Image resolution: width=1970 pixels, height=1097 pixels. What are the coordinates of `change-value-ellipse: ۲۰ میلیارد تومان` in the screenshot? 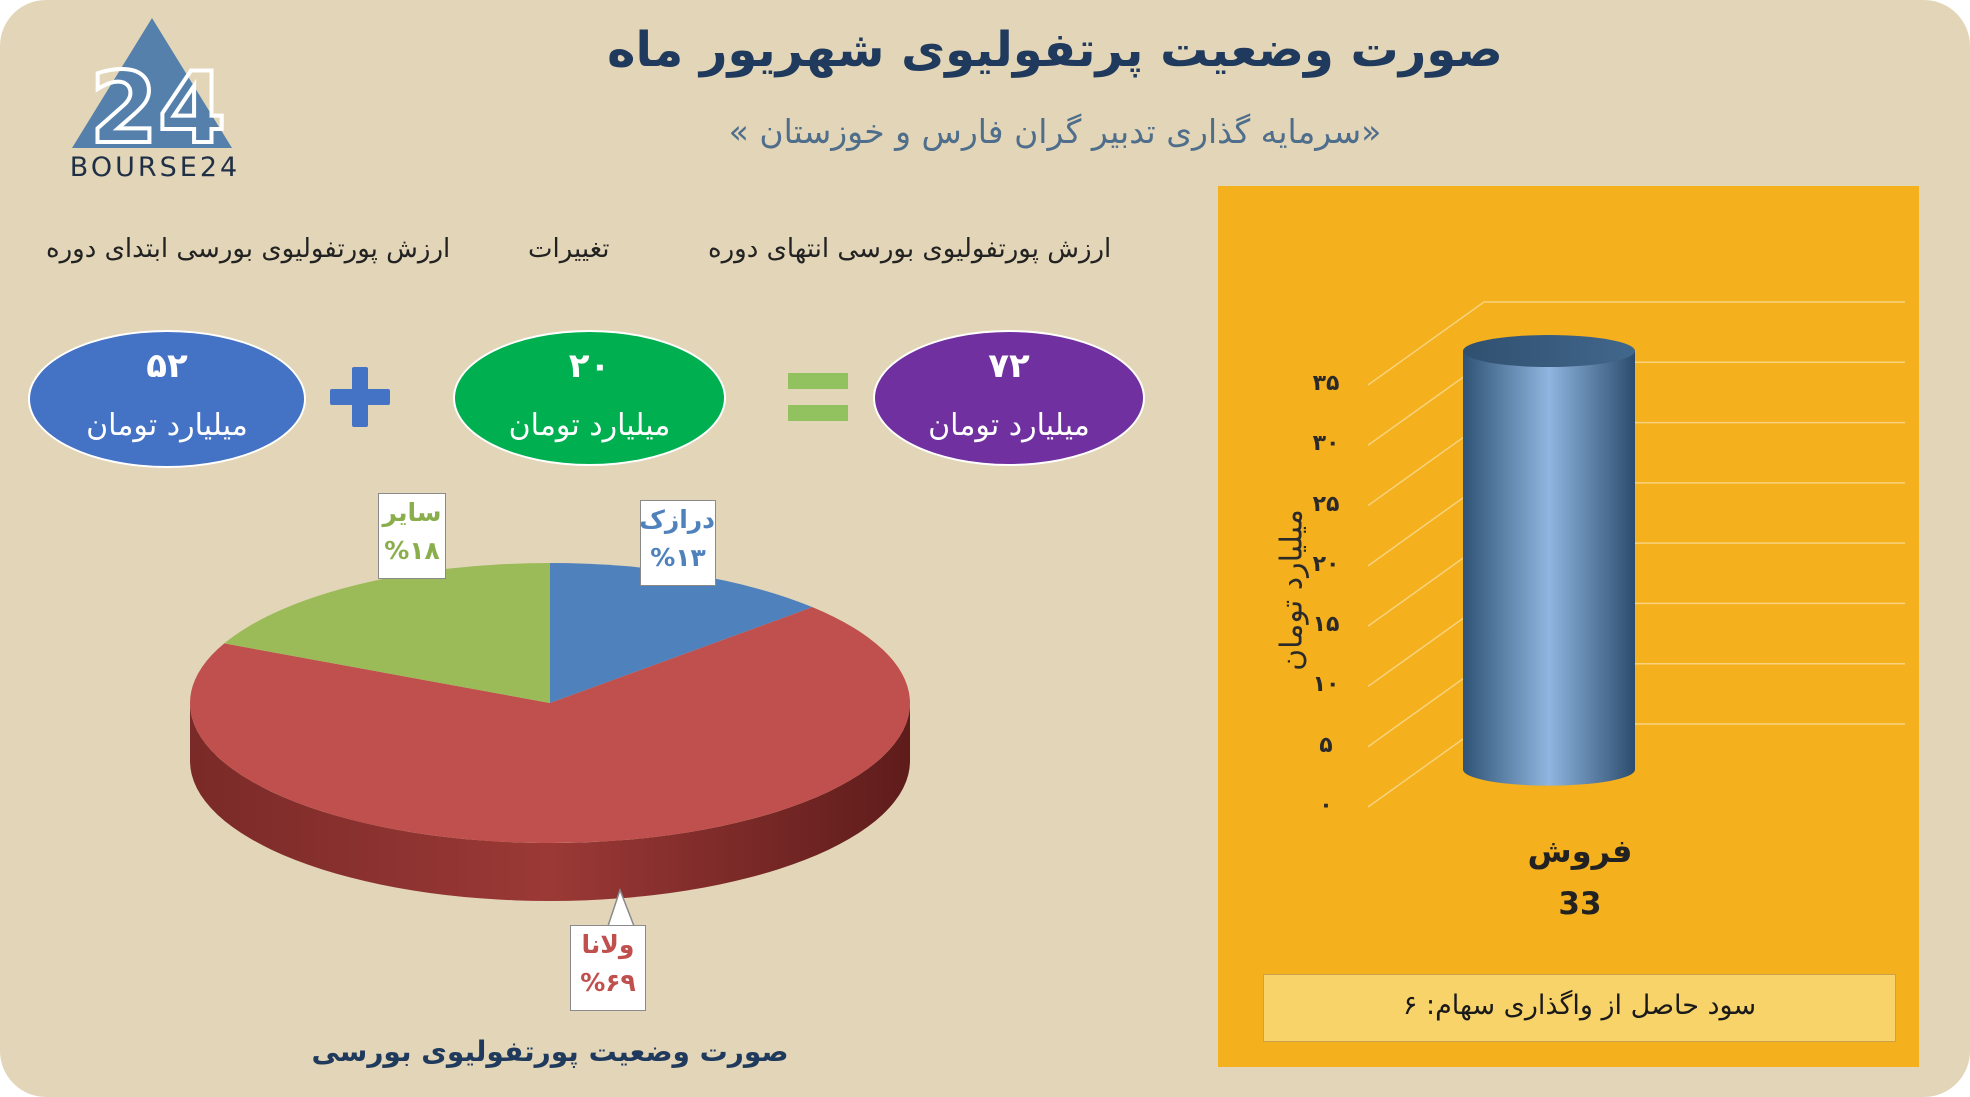 It's located at (589, 398).